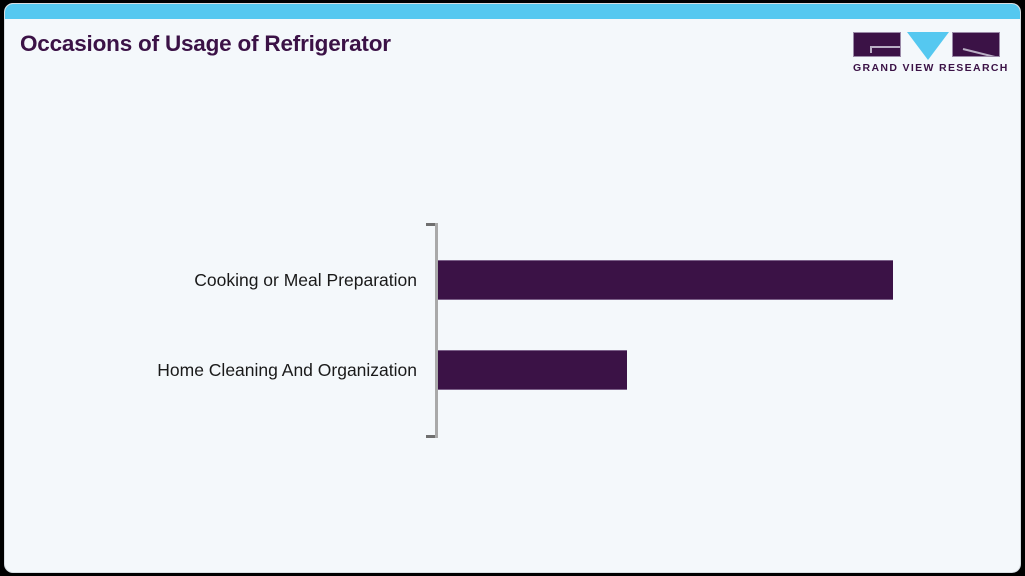 The width and height of the screenshot is (1025, 576). I want to click on logo-triangle-icon, so click(928, 46).